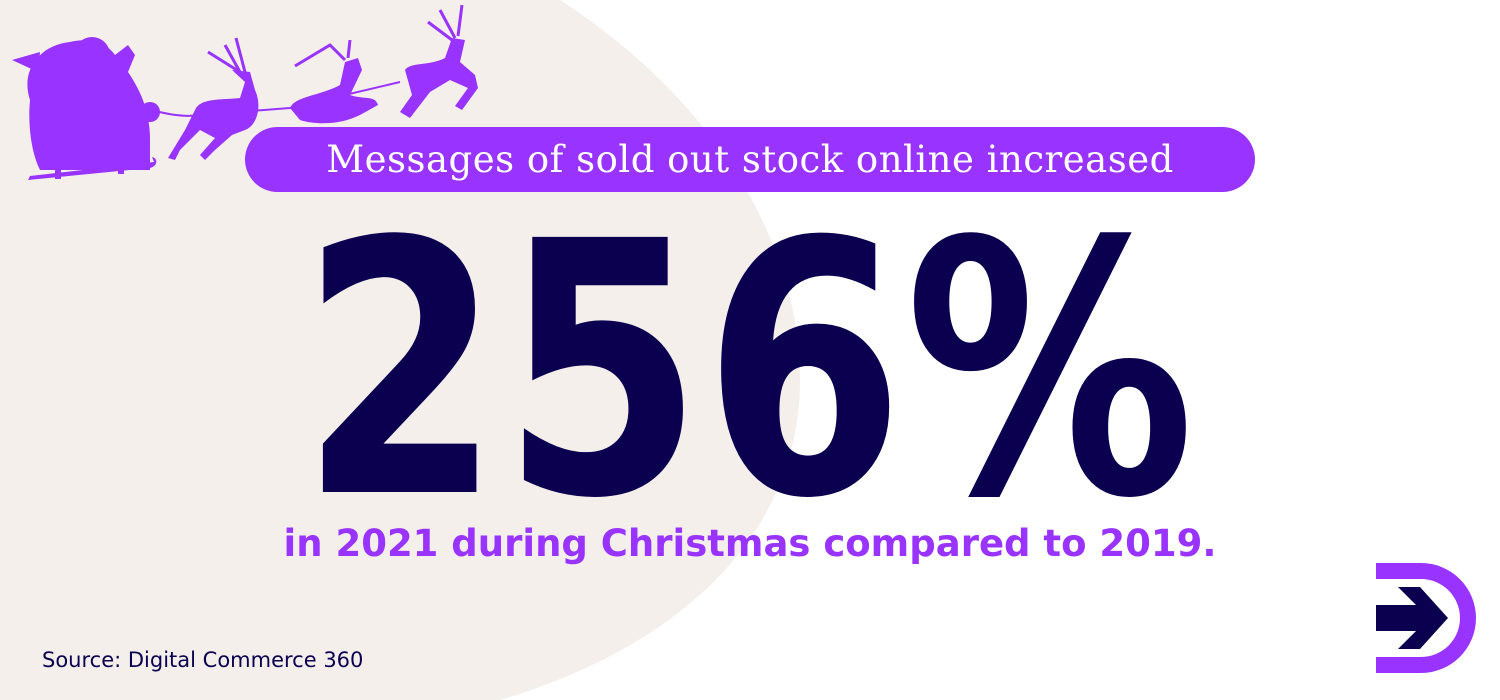 The width and height of the screenshot is (1500, 700). What do you see at coordinates (245, 92) in the screenshot?
I see `santa-sleigh-icon` at bounding box center [245, 92].